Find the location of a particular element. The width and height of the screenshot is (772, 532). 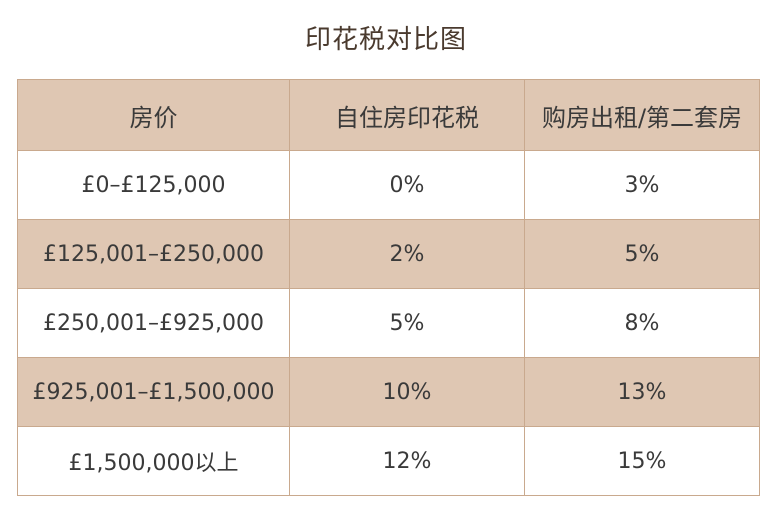

price-band-cell: £250,001–£925,000 is located at coordinates (153, 323).